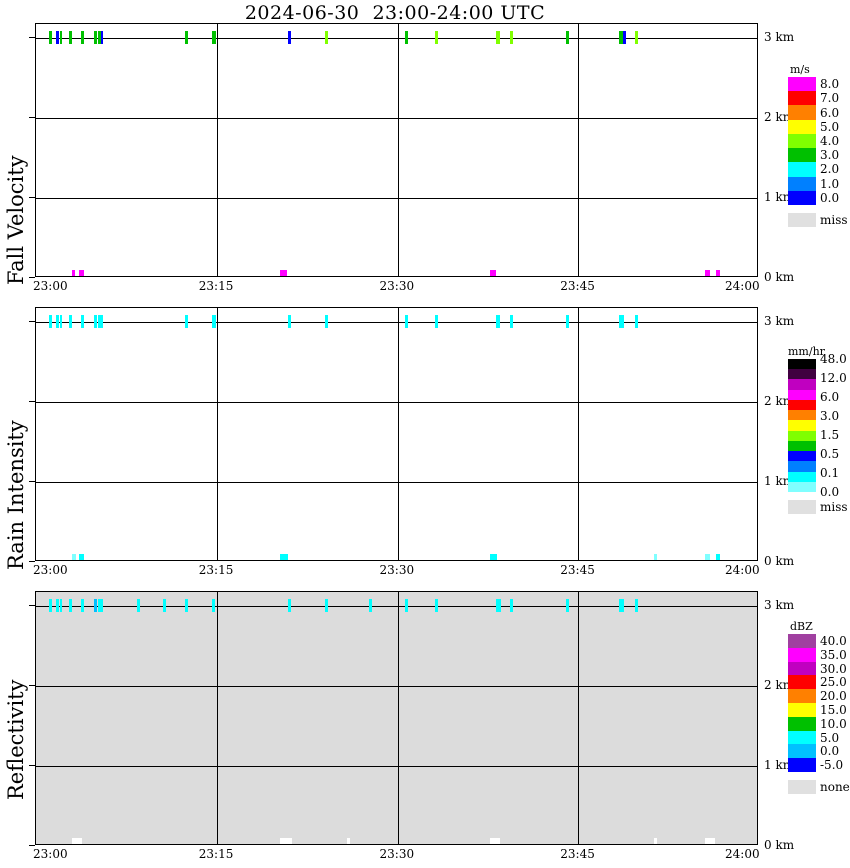  I want to click on ytick-label: 2 km, so click(779, 684).